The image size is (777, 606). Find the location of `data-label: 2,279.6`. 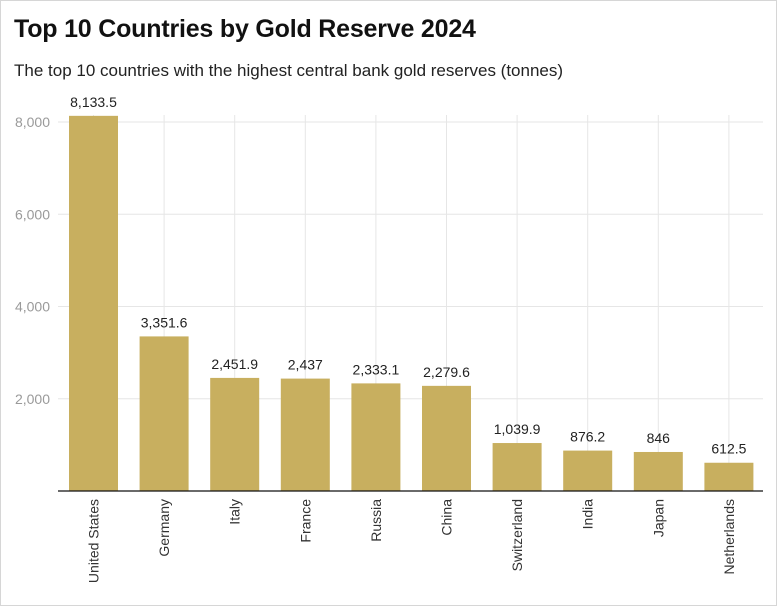

data-label: 2,279.6 is located at coordinates (446, 372).